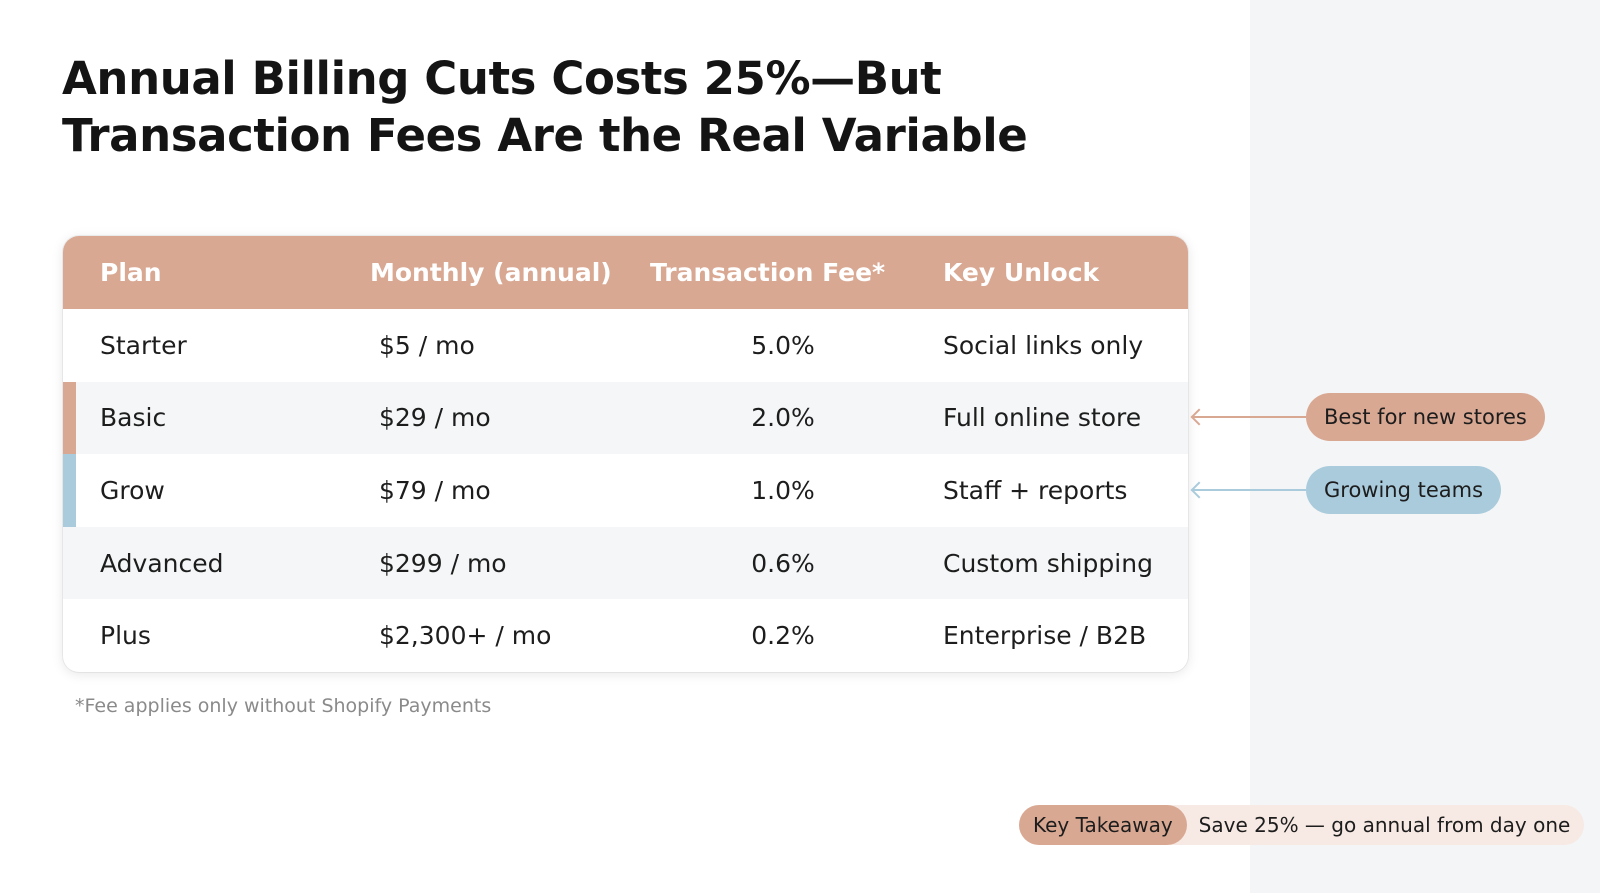  What do you see at coordinates (625, 490) in the screenshot?
I see `table-row-grow: Grow $79 / mo 1.0% Staff + reports` at bounding box center [625, 490].